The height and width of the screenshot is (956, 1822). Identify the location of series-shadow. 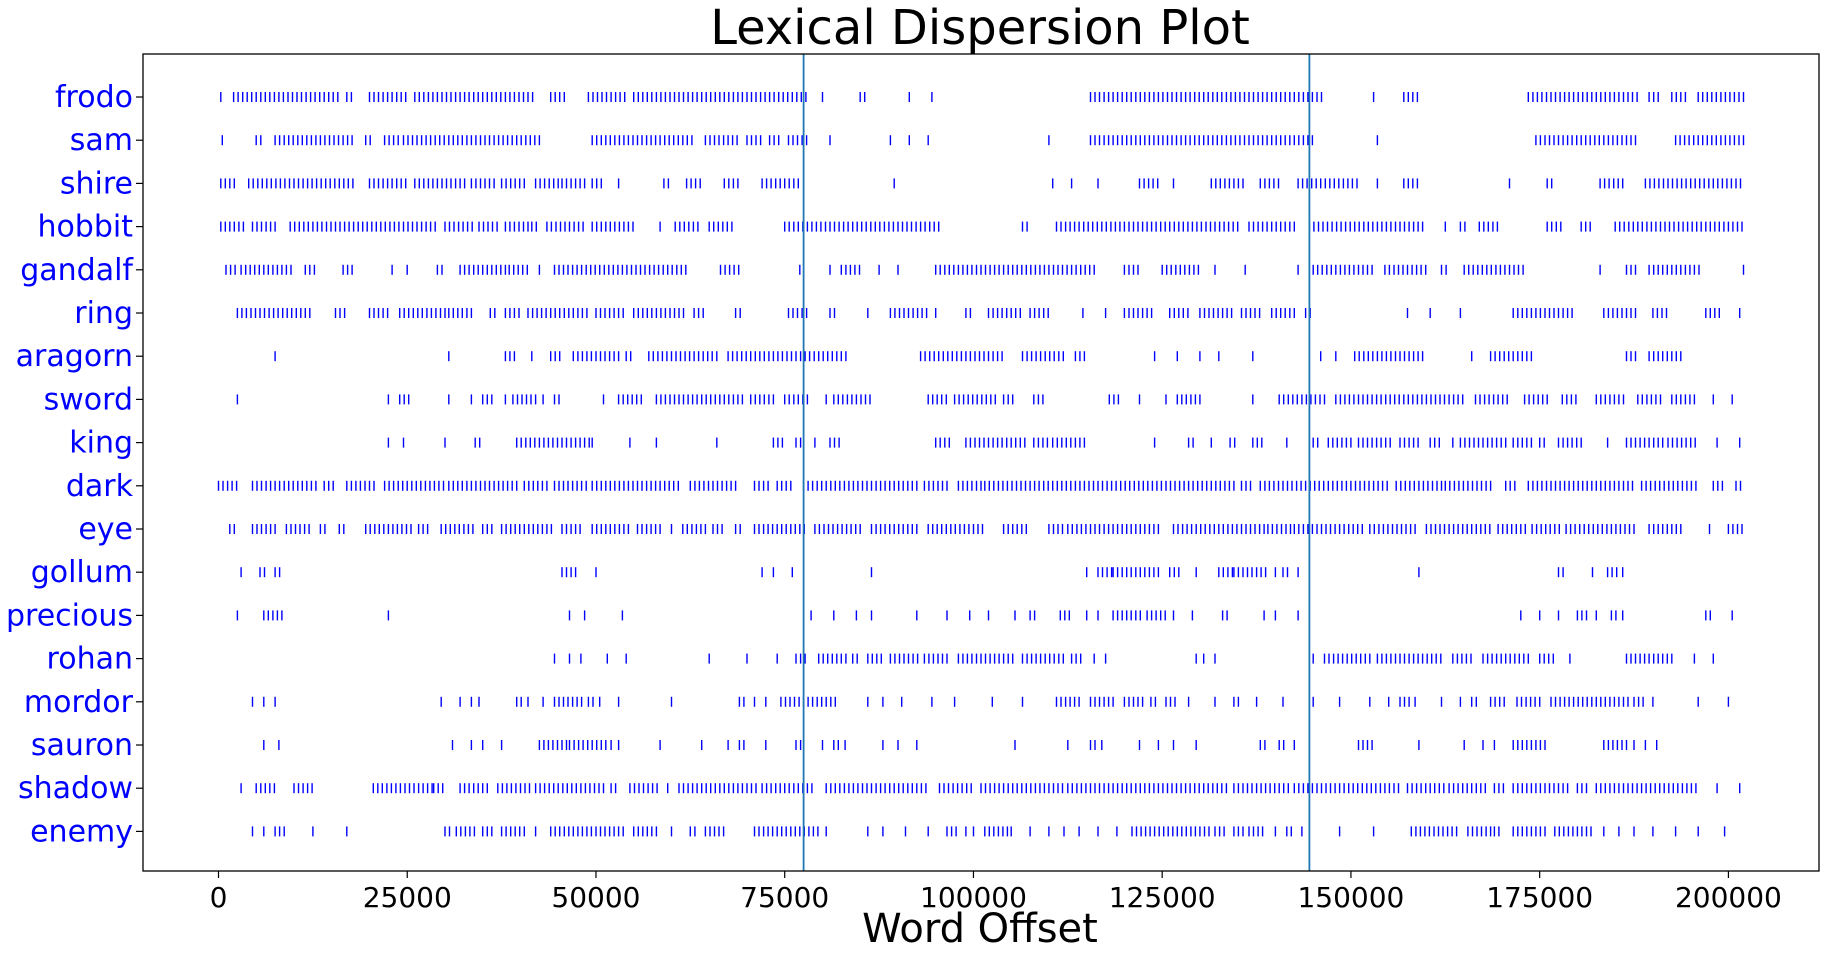
(990, 788).